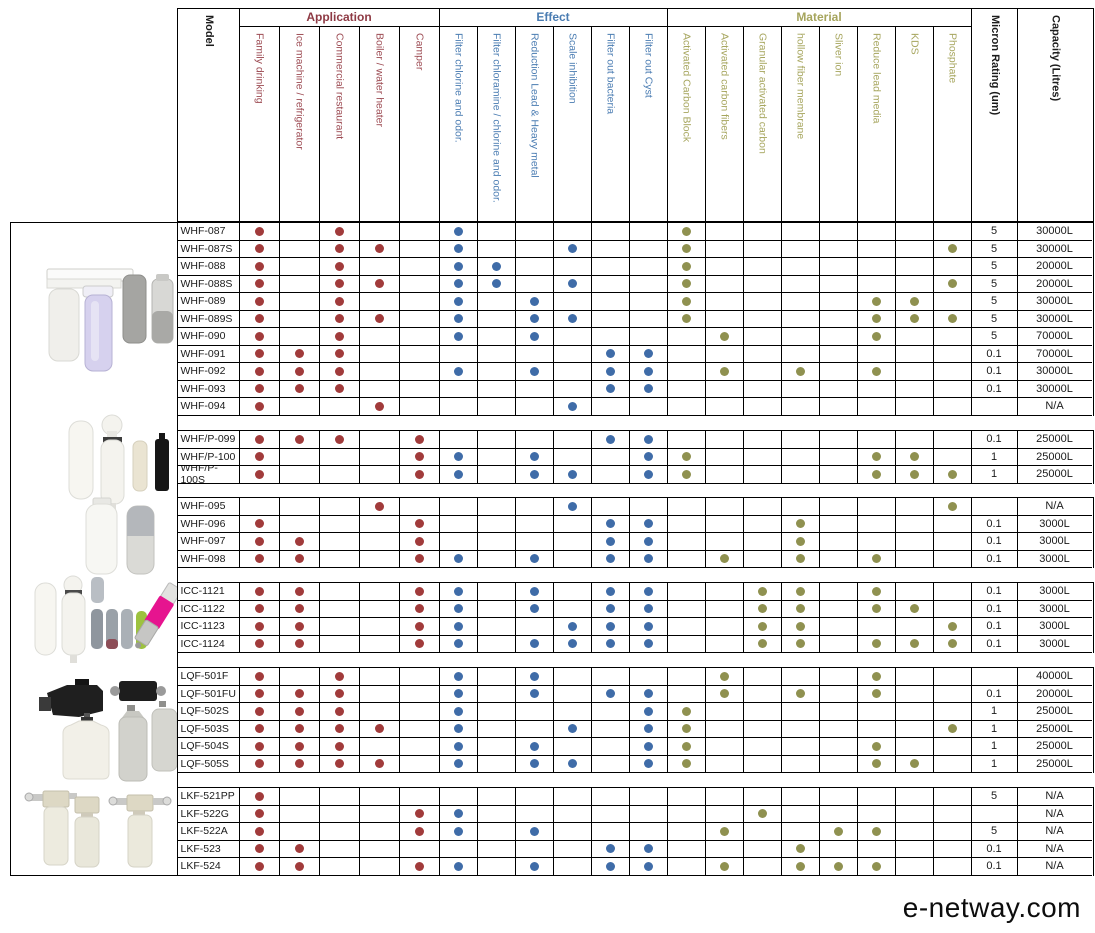  What do you see at coordinates (994, 764) in the screenshot?
I see `micron-rating-value: 1` at bounding box center [994, 764].